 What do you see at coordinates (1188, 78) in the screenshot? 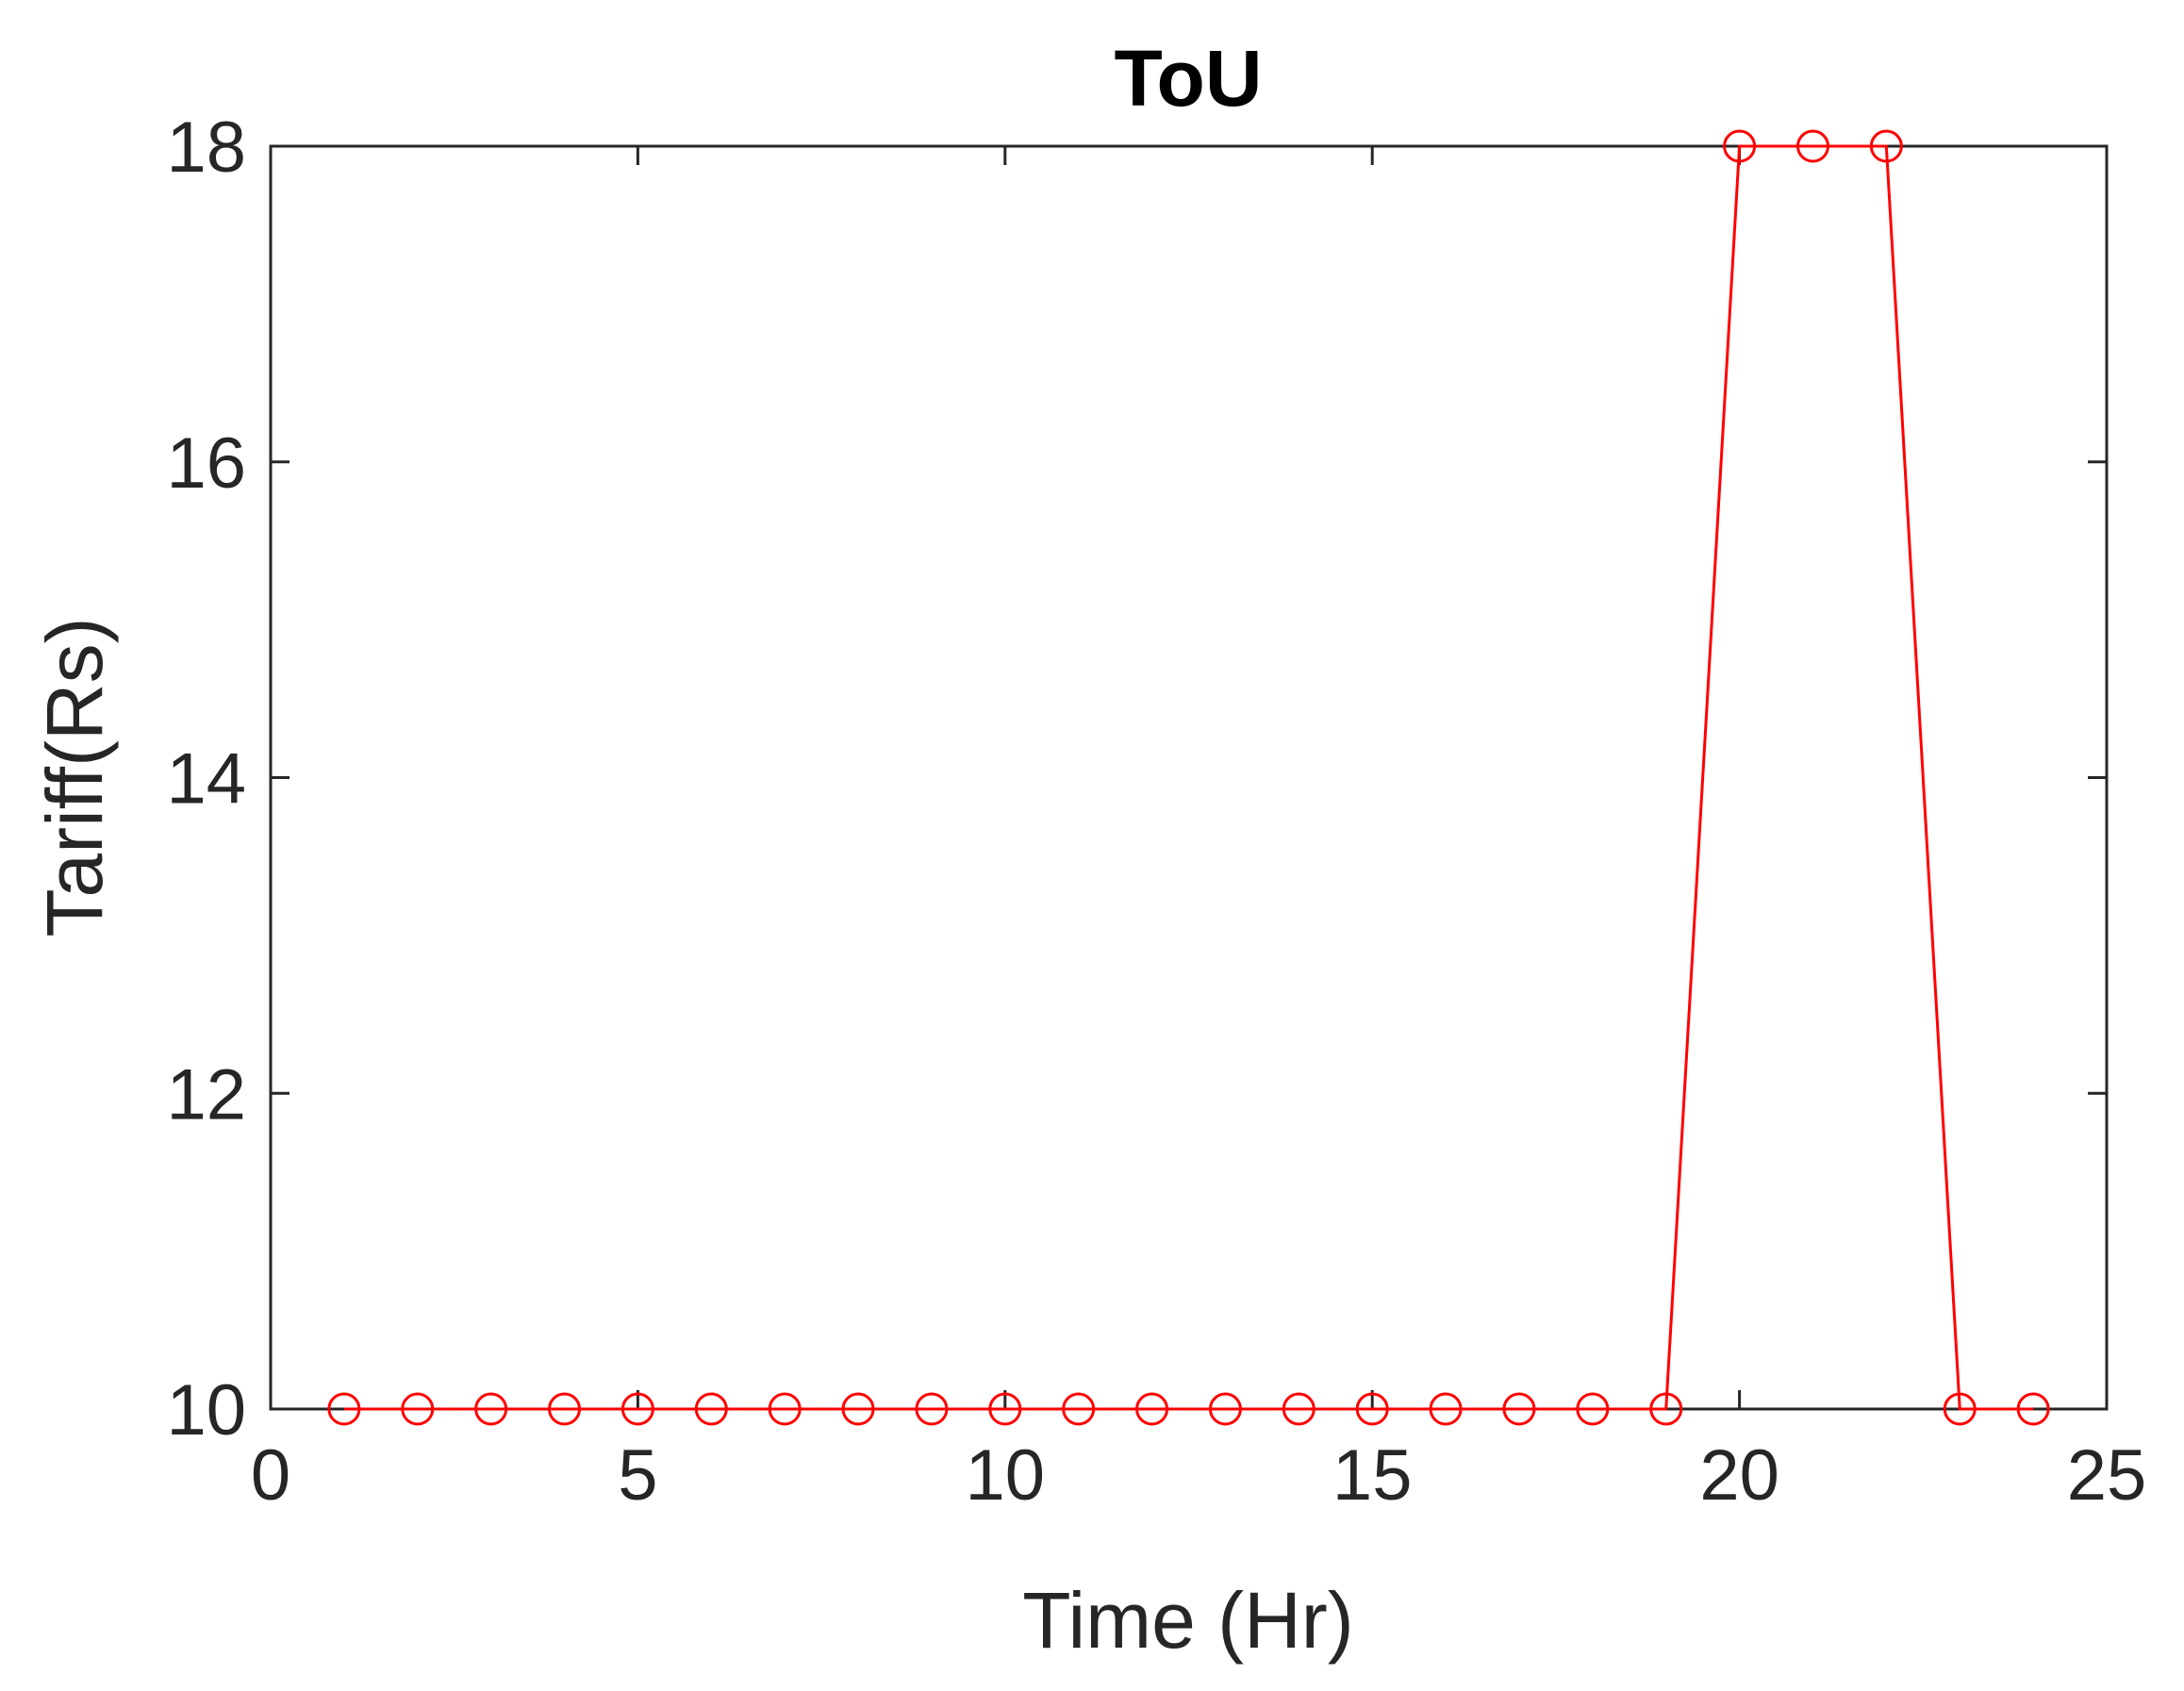
I see `chart-title: ToU` at bounding box center [1188, 78].